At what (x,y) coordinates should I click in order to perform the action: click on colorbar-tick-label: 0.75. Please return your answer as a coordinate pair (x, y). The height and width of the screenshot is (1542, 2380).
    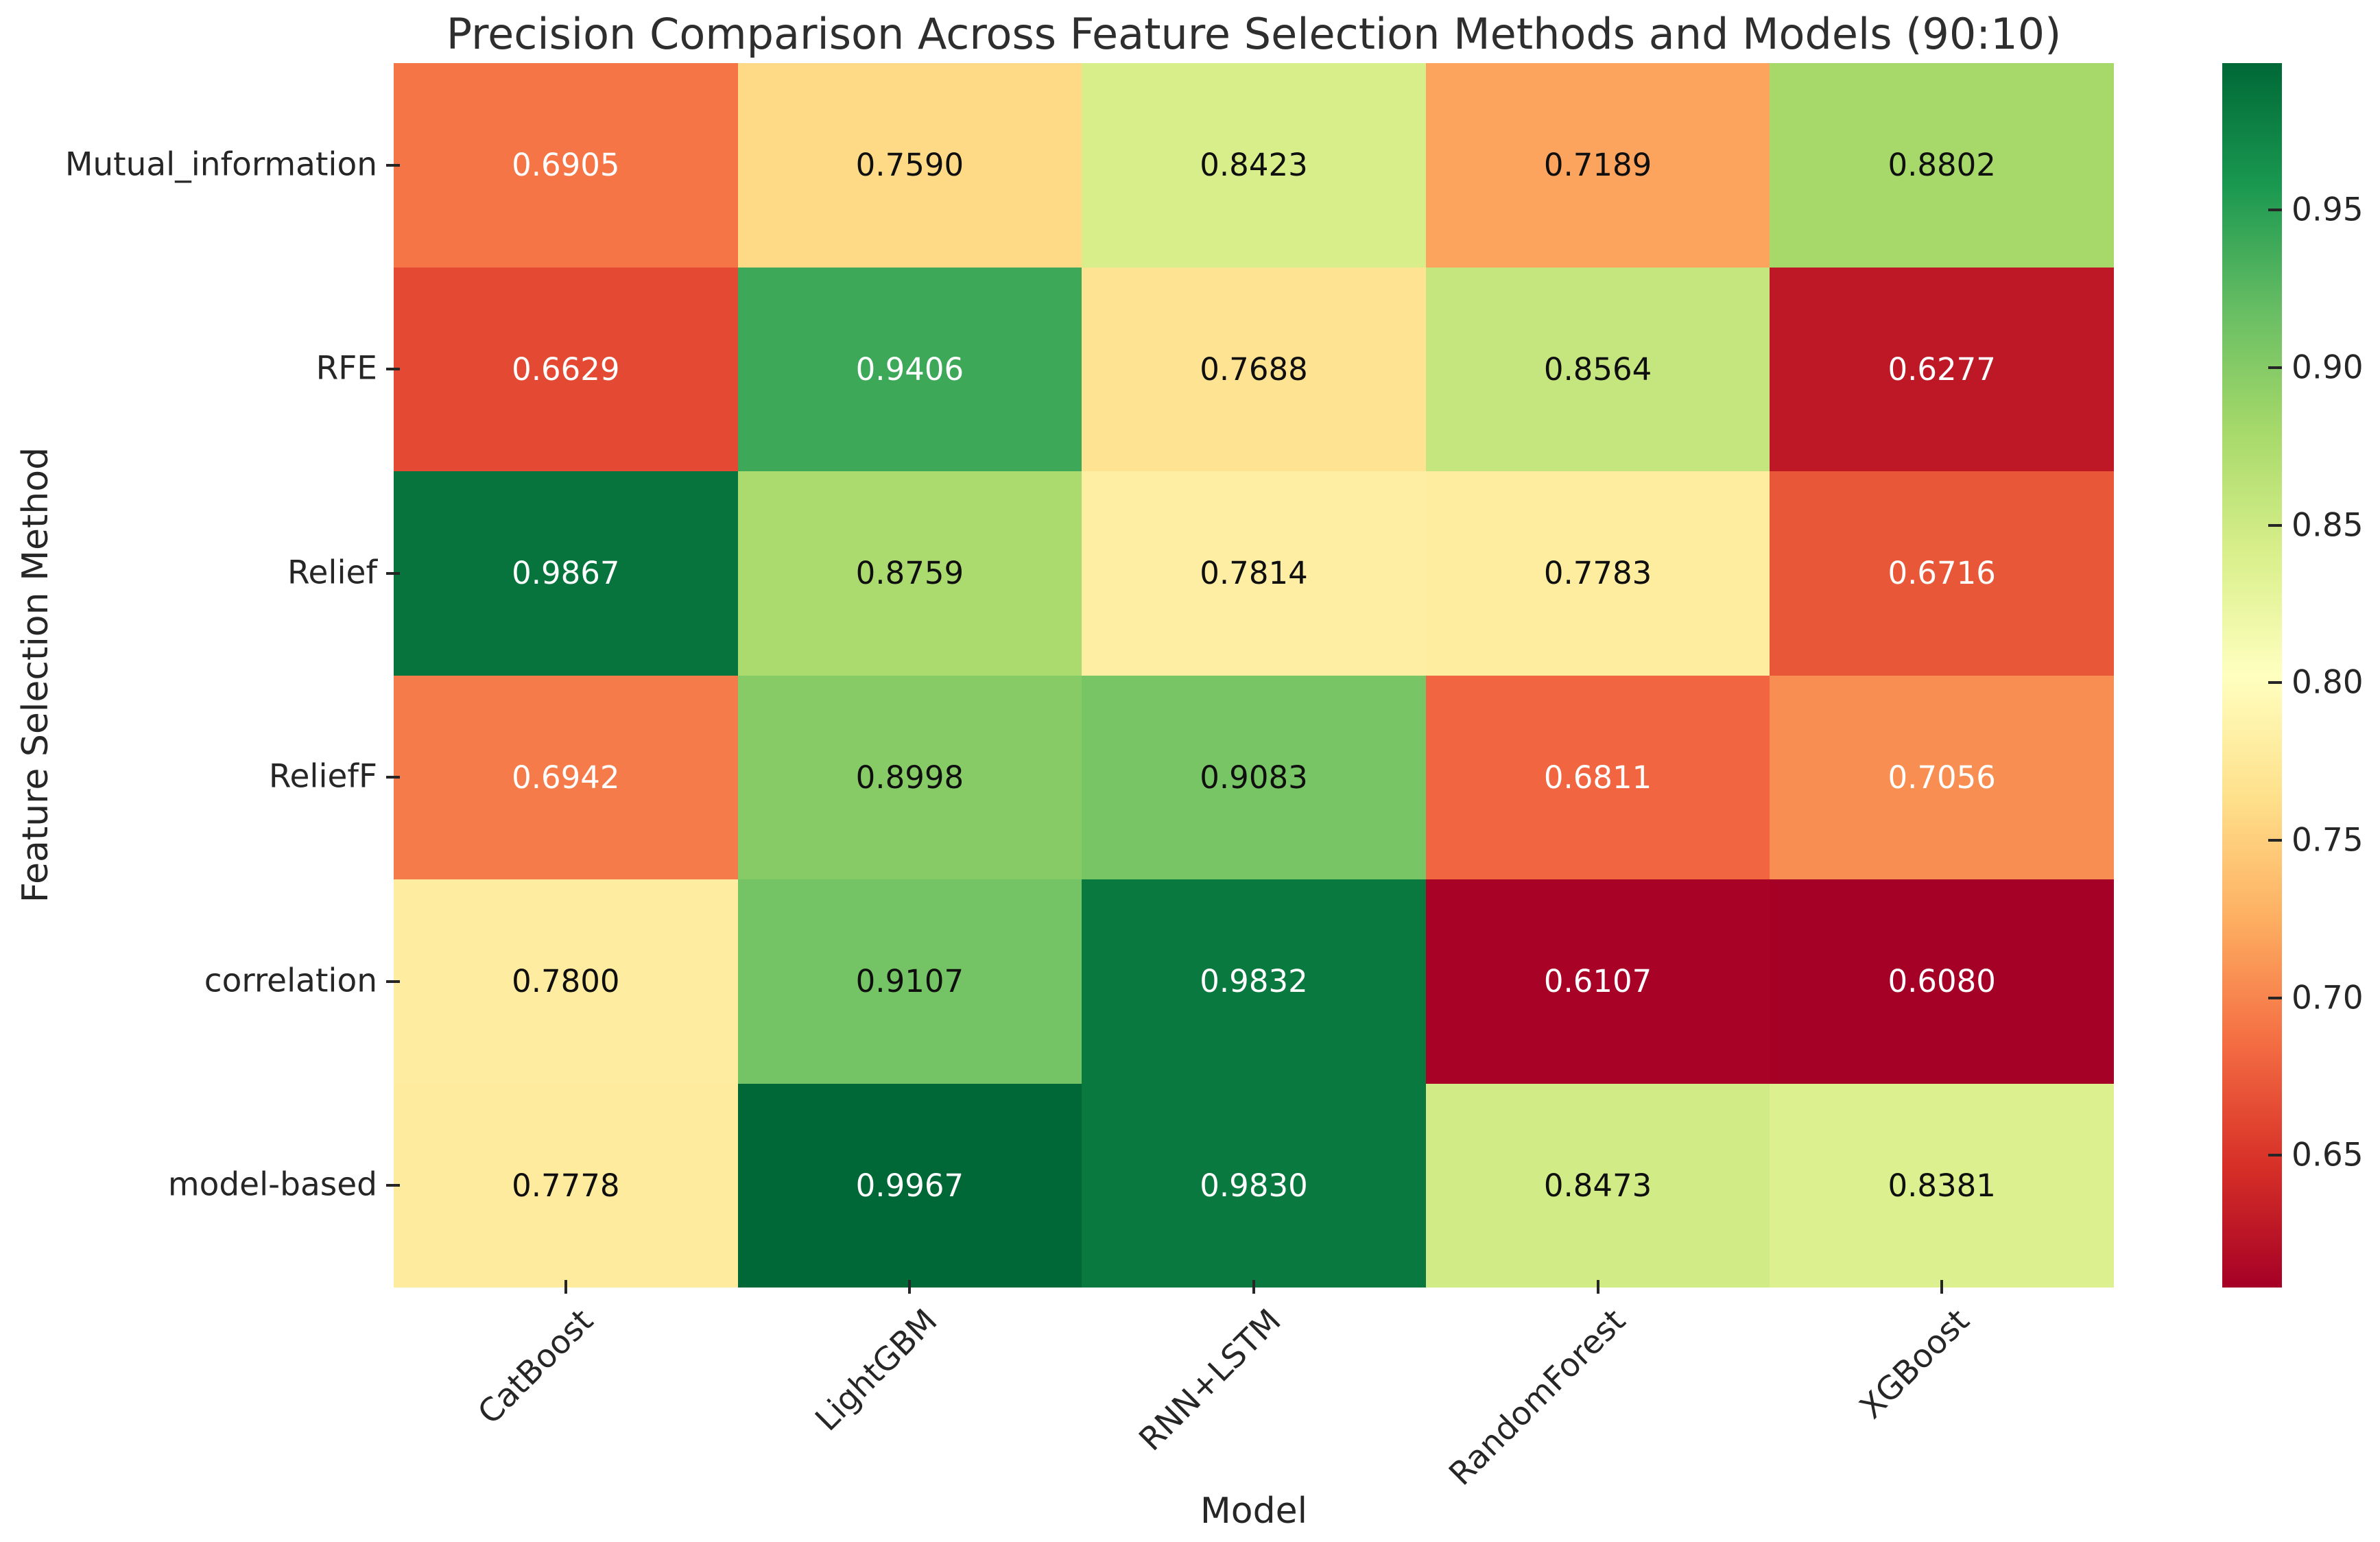
    Looking at the image, I should click on (2328, 840).